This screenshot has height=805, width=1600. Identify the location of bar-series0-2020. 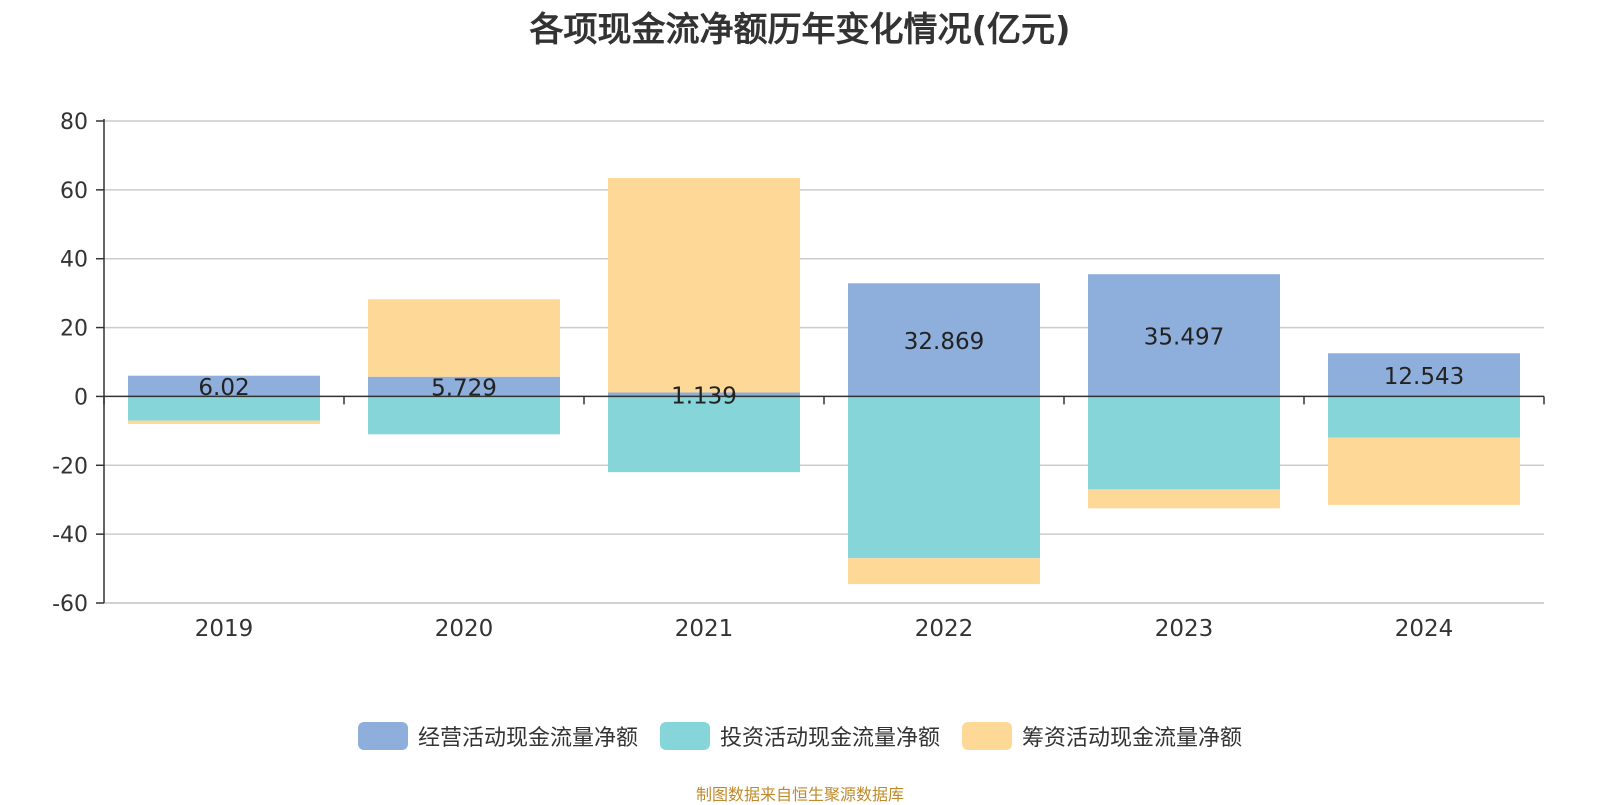
(464, 386).